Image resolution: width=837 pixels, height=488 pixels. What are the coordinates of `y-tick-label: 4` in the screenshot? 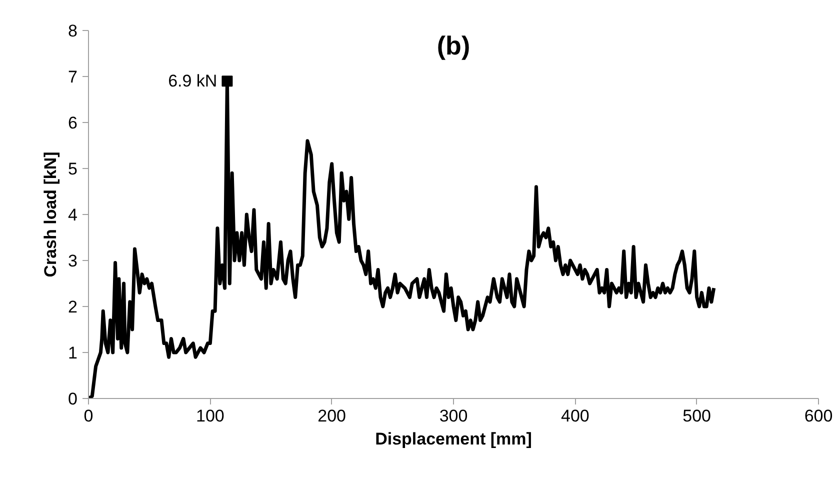 It's located at (73, 215).